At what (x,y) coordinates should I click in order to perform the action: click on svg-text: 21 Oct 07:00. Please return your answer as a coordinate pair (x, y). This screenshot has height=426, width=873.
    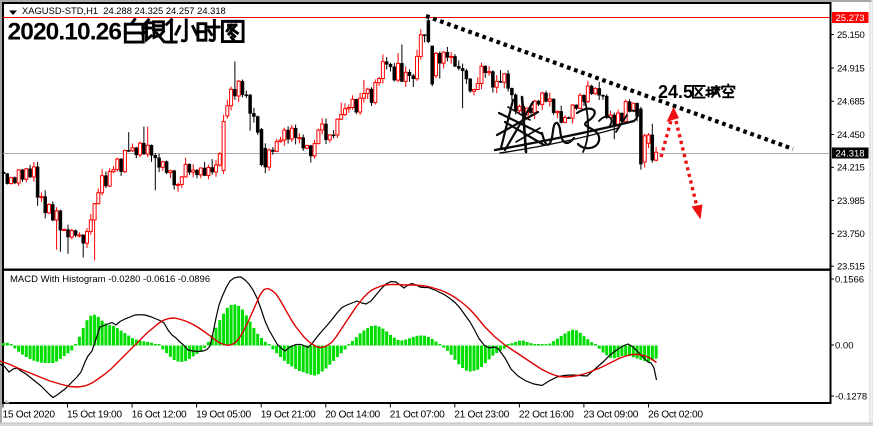
    Looking at the image, I should click on (417, 415).